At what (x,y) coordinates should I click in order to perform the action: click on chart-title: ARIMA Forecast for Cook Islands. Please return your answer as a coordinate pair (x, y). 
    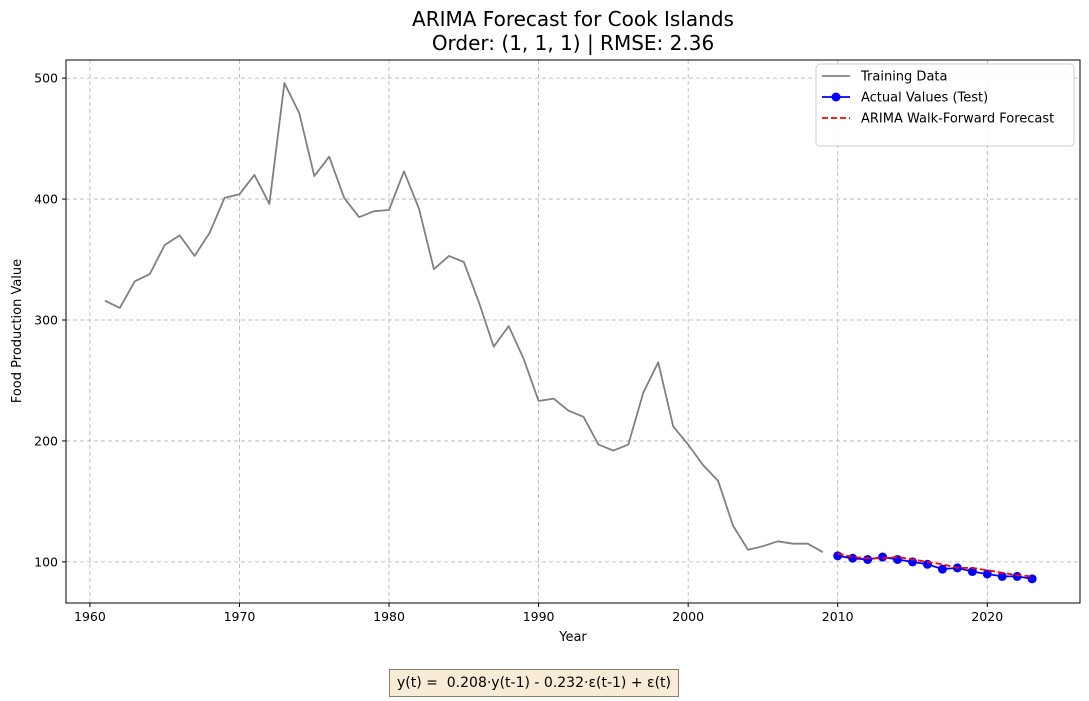
    Looking at the image, I should click on (573, 19).